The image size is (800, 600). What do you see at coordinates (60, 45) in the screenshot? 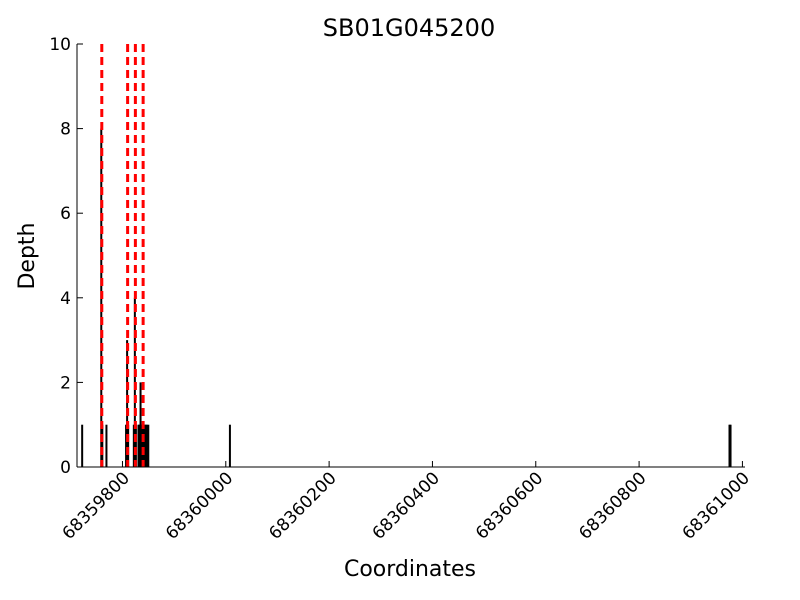
I see `y-tick-label-5: 10` at bounding box center [60, 45].